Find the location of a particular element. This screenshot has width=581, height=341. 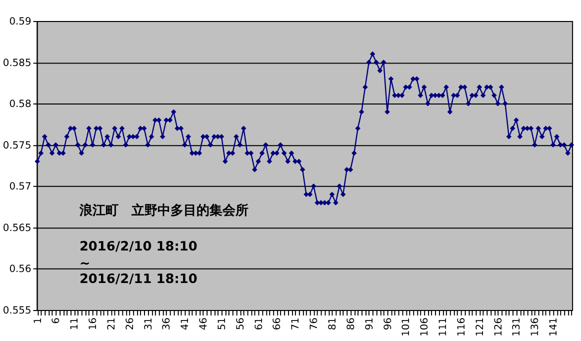

x-tick-label: 51 is located at coordinates (222, 323).